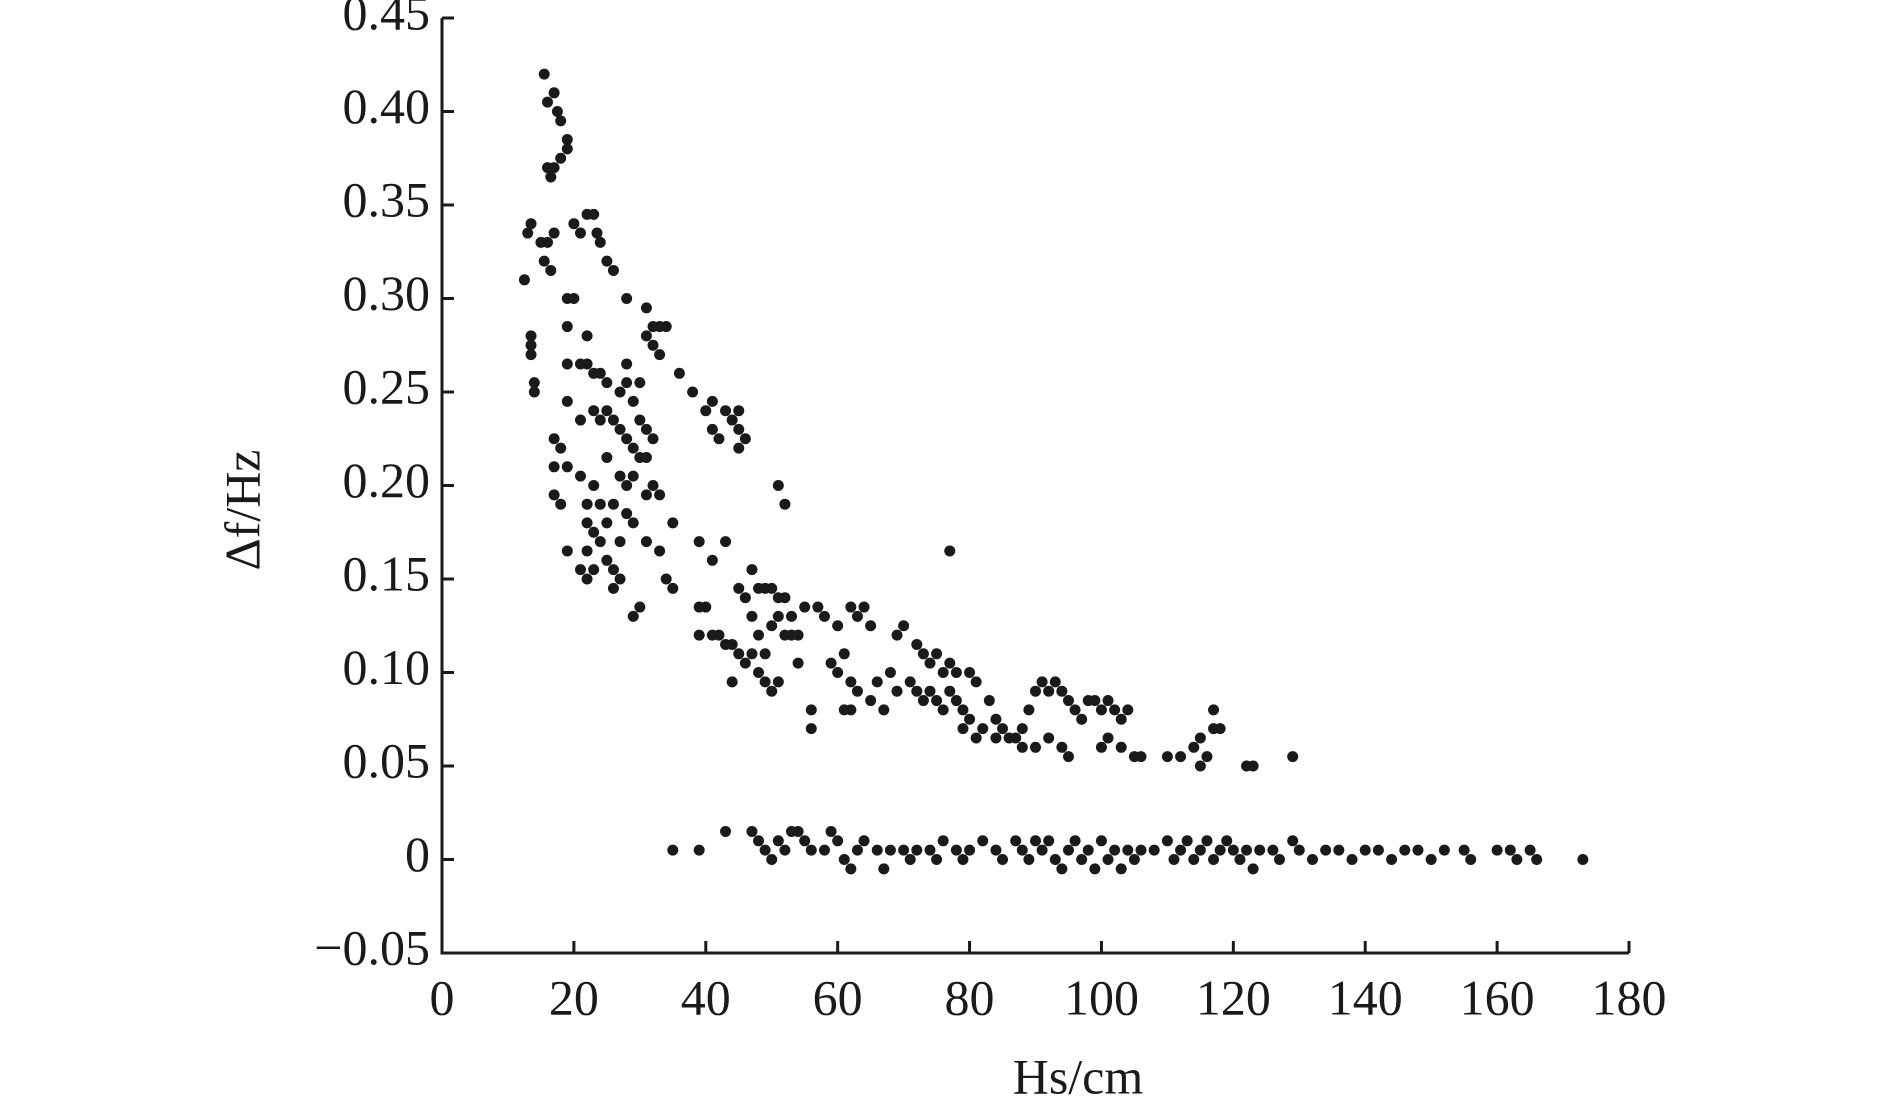  Describe the element at coordinates (417, 854) in the screenshot. I see `y-tick-label: 0` at that location.